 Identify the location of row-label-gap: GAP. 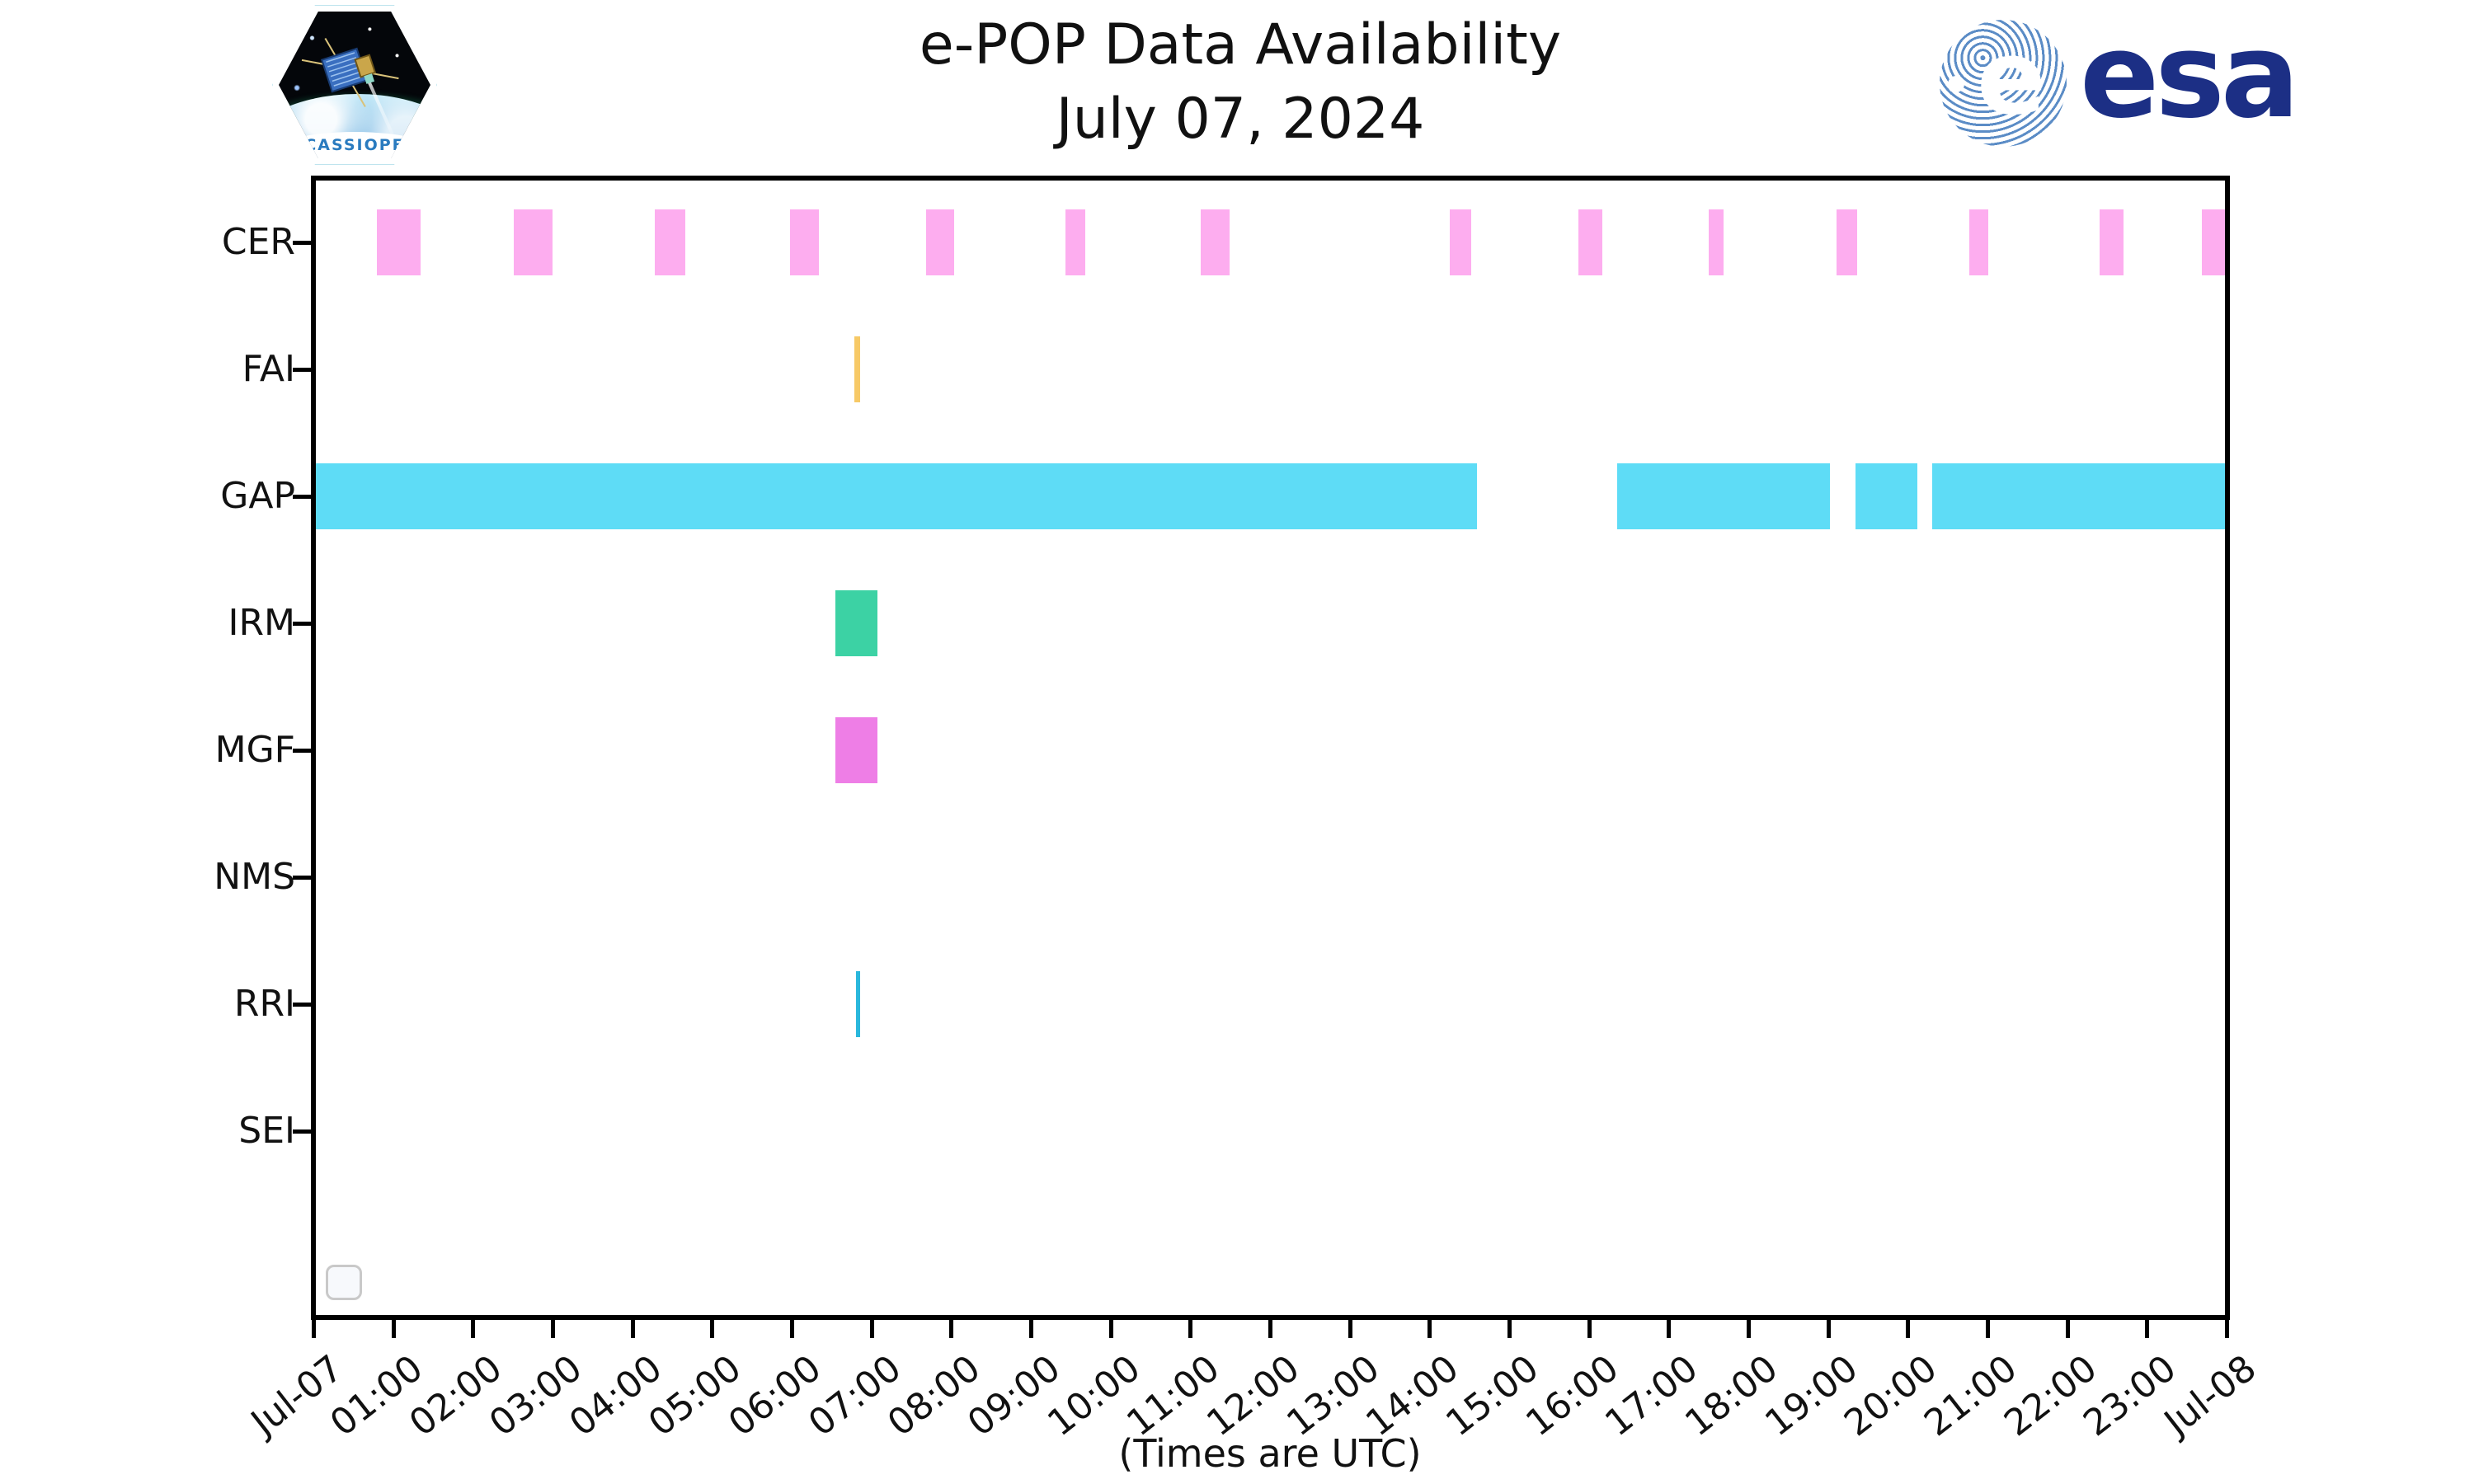
(257, 496).